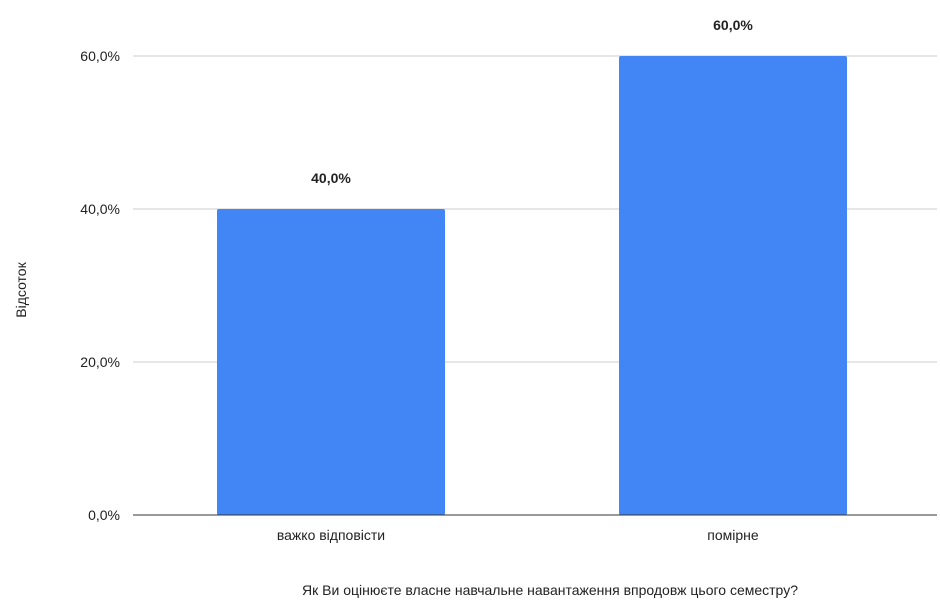  Describe the element at coordinates (532, 101) in the screenshot. I see `data-labels: 40,0% 60,0%` at that location.